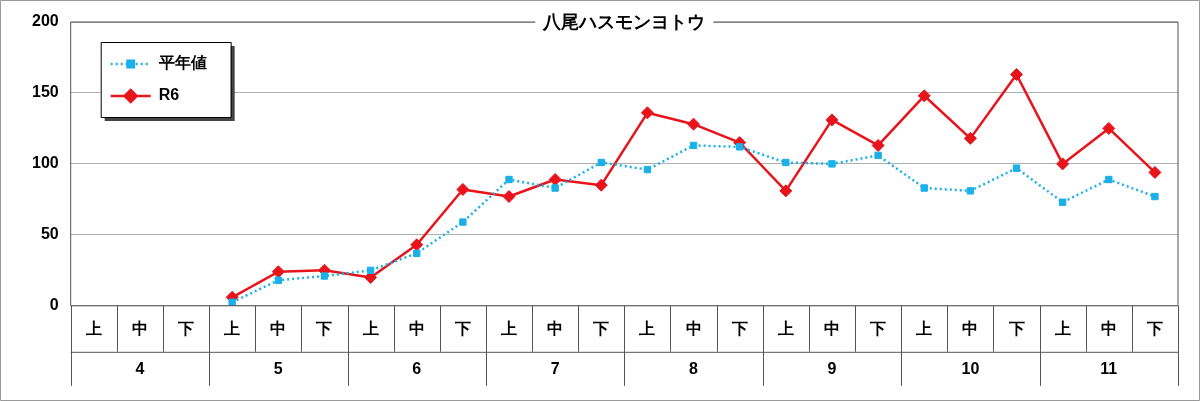 This screenshot has height=401, width=1200. I want to click on text: 11, so click(1109, 369).